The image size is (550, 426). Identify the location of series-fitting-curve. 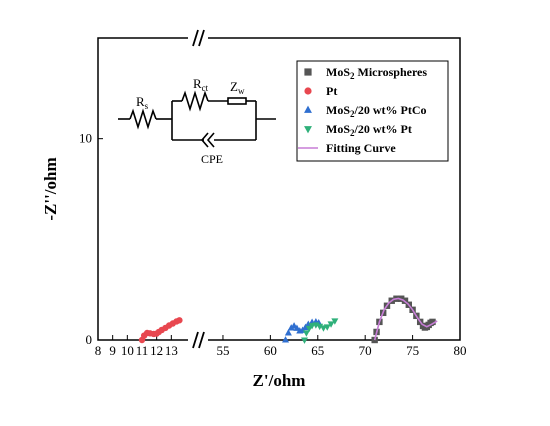
(405, 319).